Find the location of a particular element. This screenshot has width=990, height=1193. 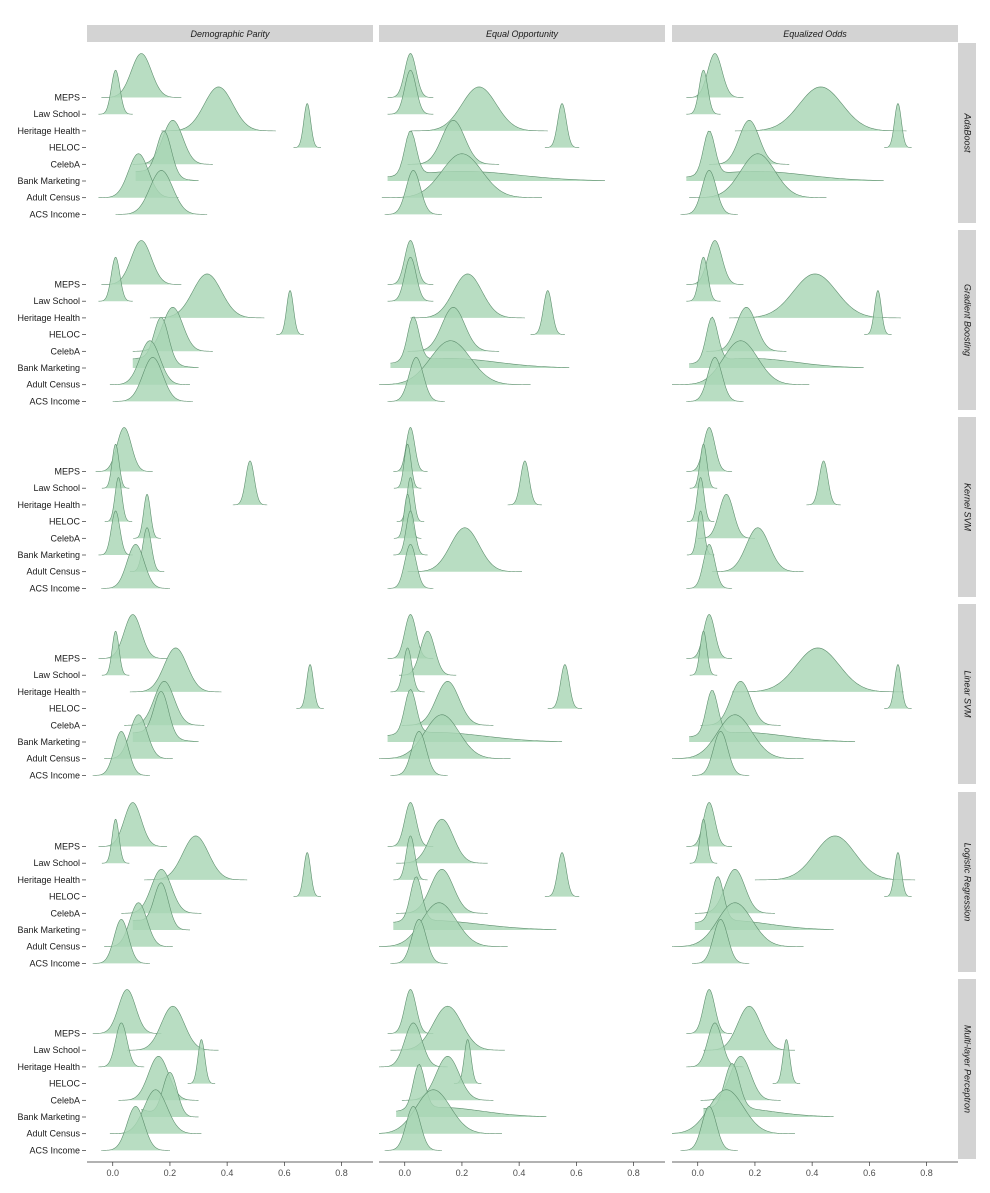

column-strip-equal-opportunity is located at coordinates (522, 33).